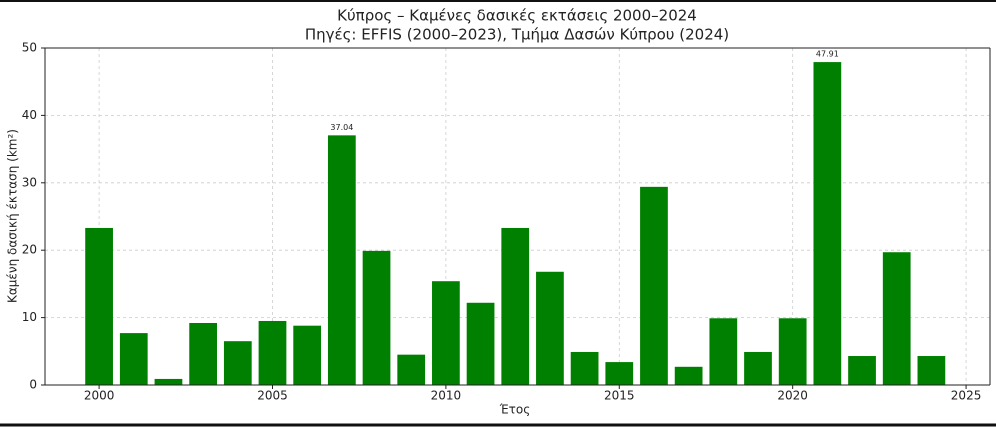 This screenshot has width=996, height=427. What do you see at coordinates (619, 396) in the screenshot?
I see `x-tick-label: 2015` at bounding box center [619, 396].